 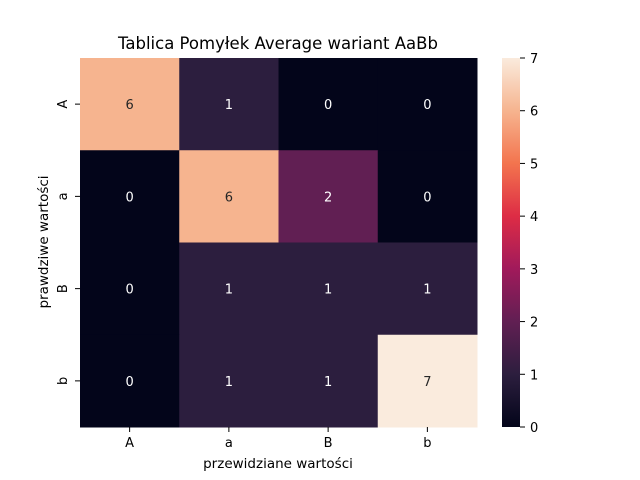 I want to click on cell-value-2-1: 1, so click(x=229, y=290).